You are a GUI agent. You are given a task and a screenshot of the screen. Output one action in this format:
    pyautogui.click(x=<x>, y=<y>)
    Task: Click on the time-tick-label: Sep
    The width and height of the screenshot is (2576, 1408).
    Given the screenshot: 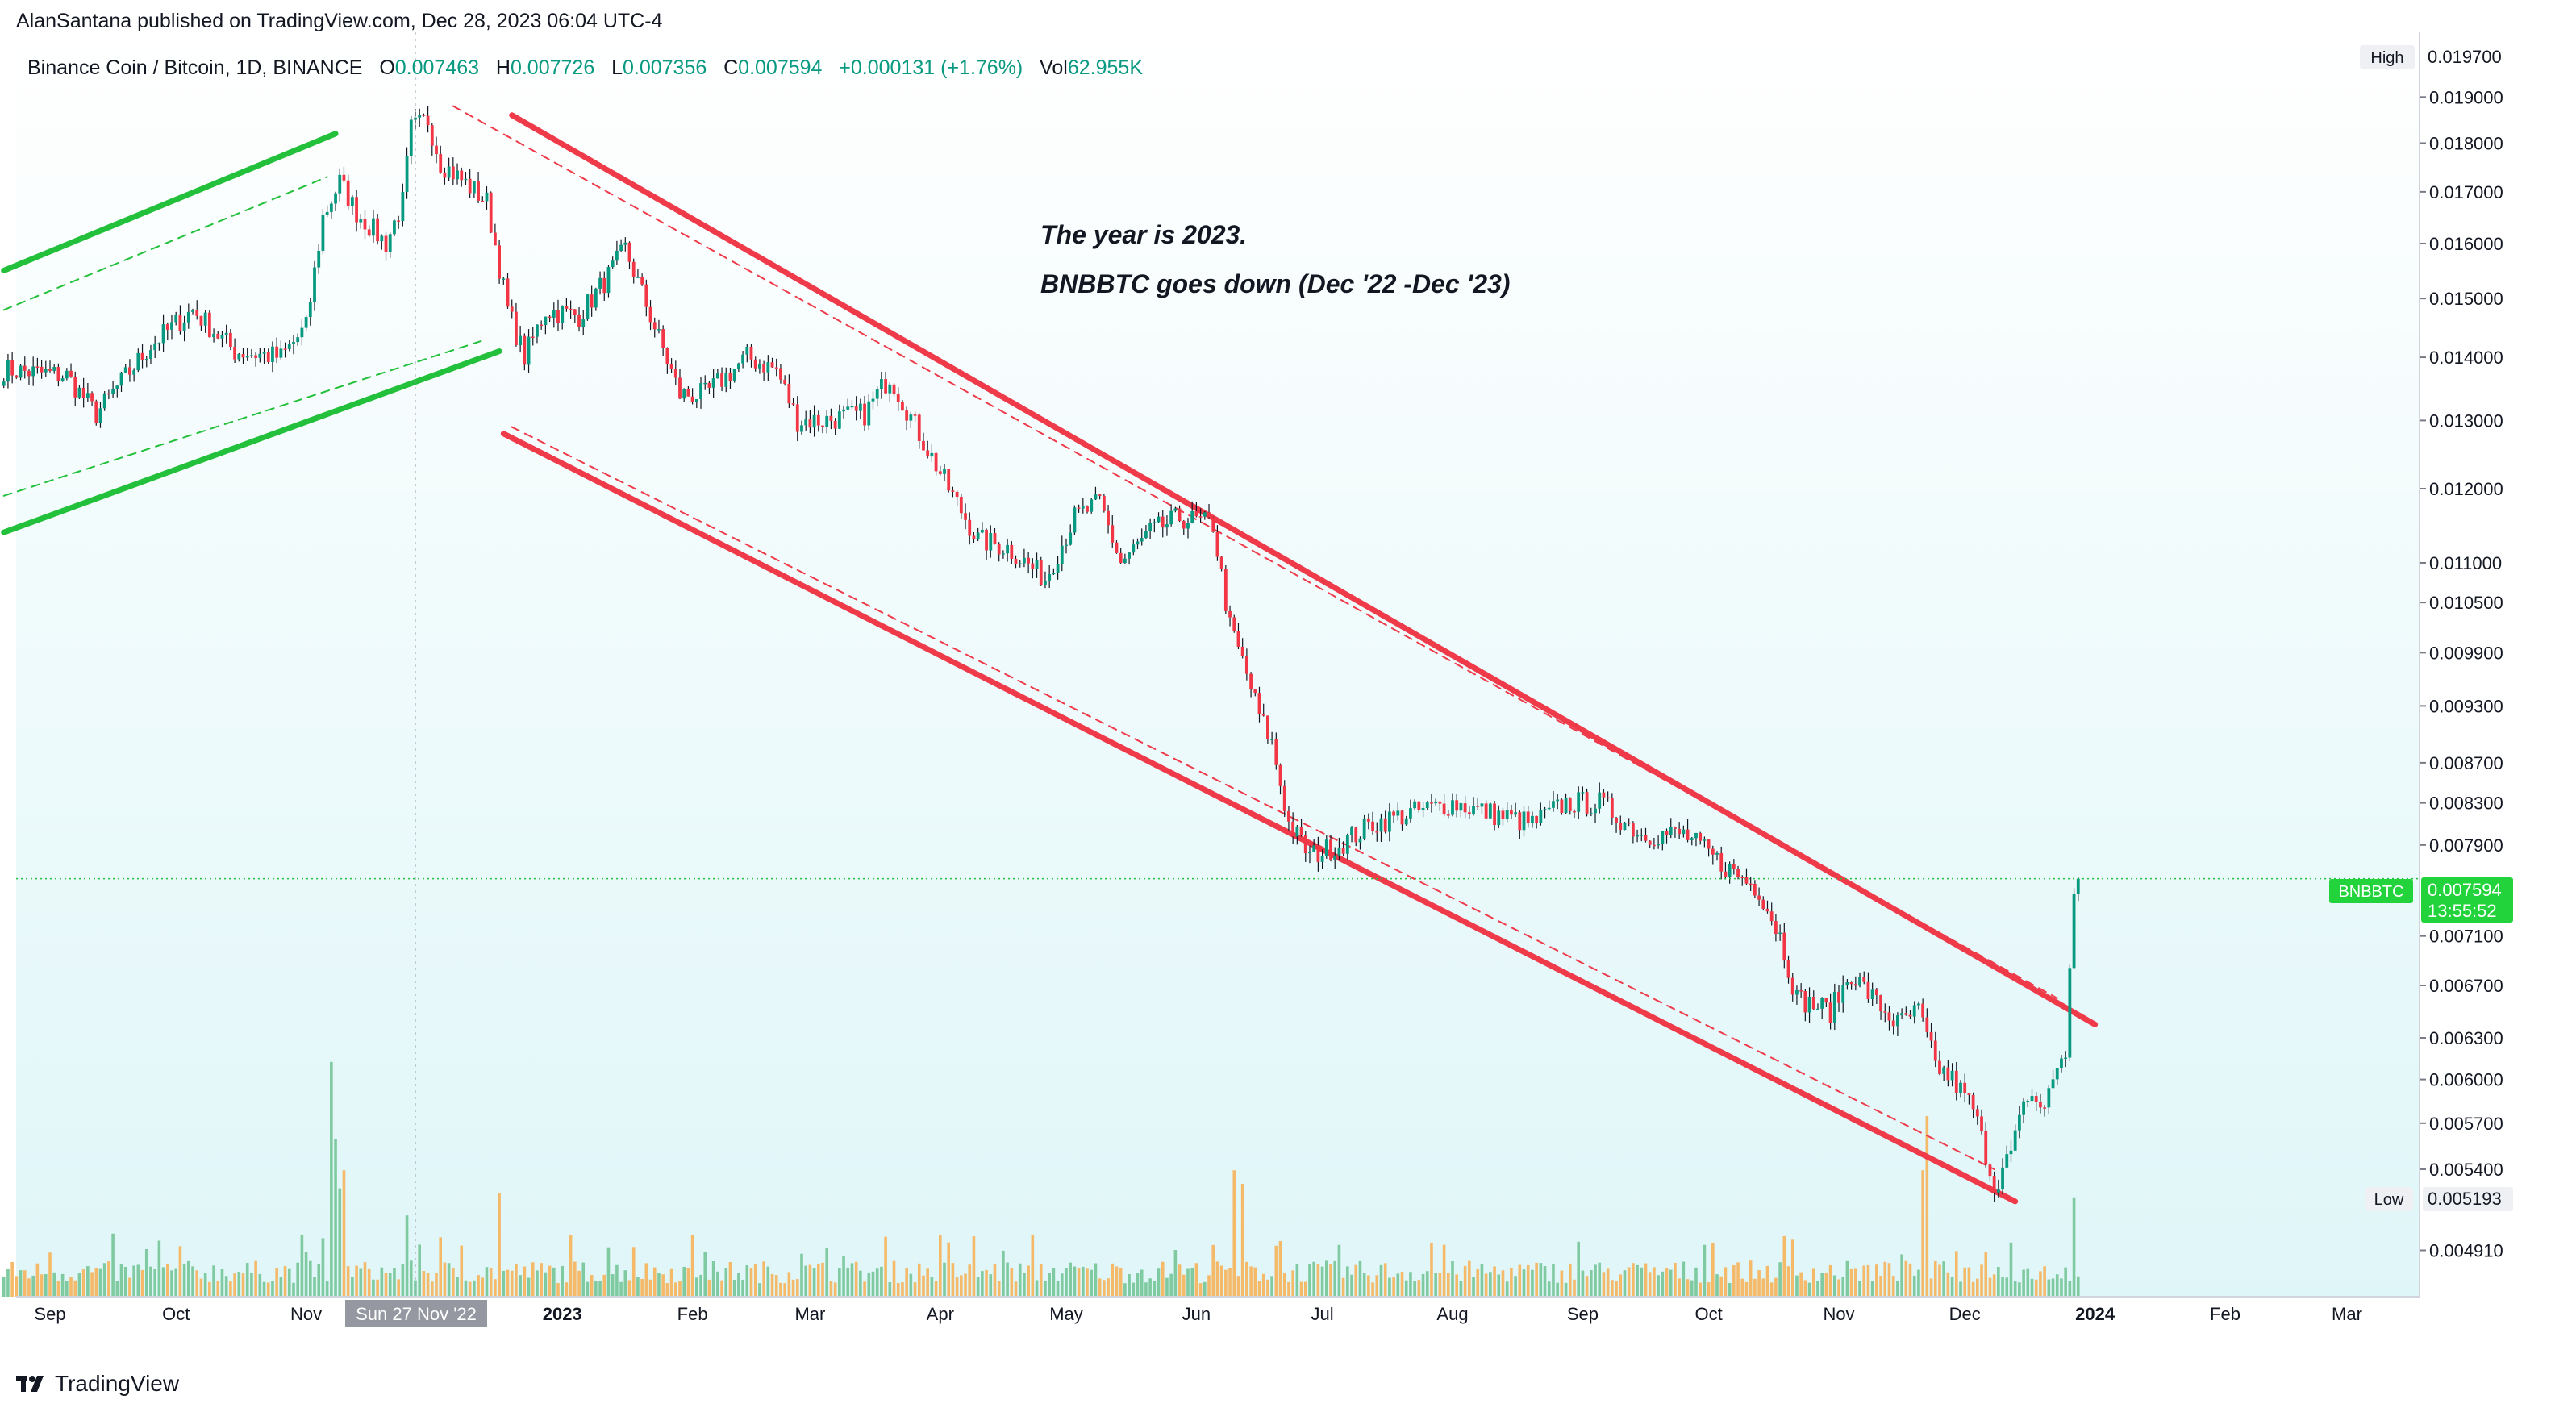 What is the action you would take?
    pyautogui.click(x=49, y=1314)
    